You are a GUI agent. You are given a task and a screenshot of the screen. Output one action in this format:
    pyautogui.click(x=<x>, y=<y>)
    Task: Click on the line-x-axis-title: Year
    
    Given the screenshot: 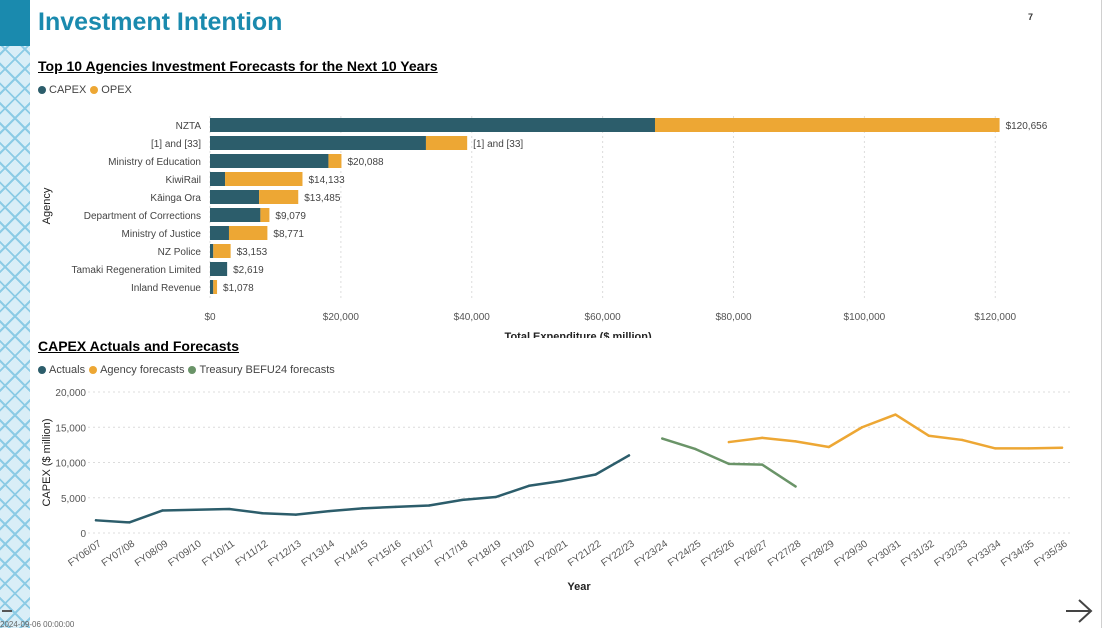 What is the action you would take?
    pyautogui.click(x=579, y=587)
    